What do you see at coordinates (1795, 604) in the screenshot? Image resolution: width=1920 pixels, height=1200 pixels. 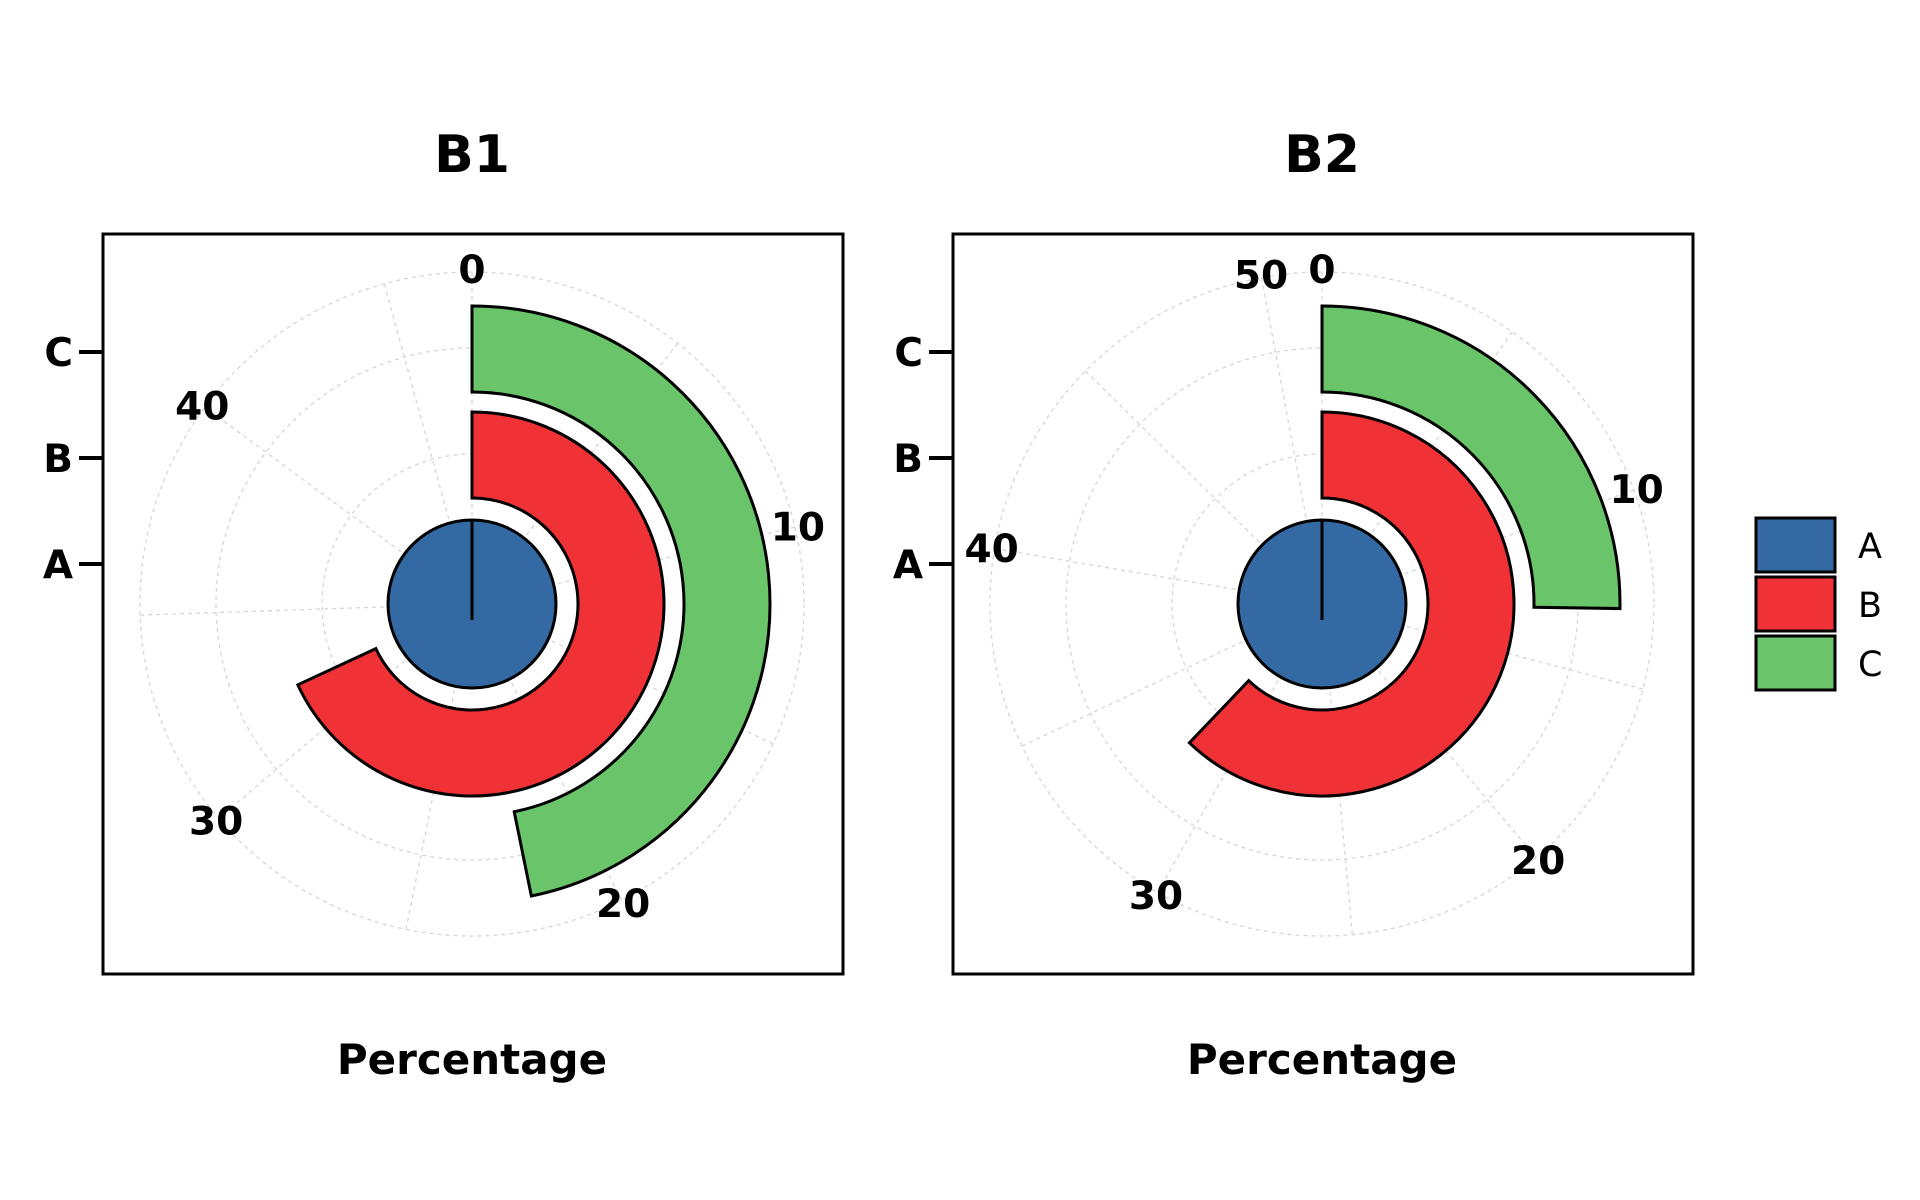 I see `legend-swatch-b` at bounding box center [1795, 604].